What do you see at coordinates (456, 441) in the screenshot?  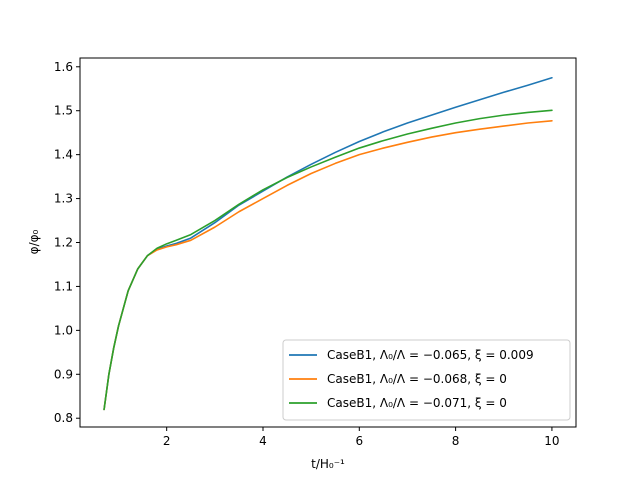 I see `x-tick-label: 8` at bounding box center [456, 441].